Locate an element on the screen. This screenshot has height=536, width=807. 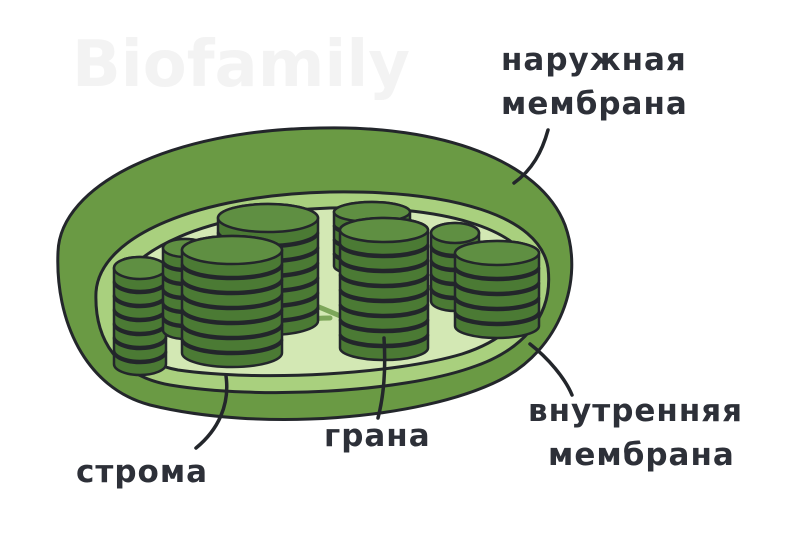
label-inner-membrane-line1: внутренняя is located at coordinates (635, 411).